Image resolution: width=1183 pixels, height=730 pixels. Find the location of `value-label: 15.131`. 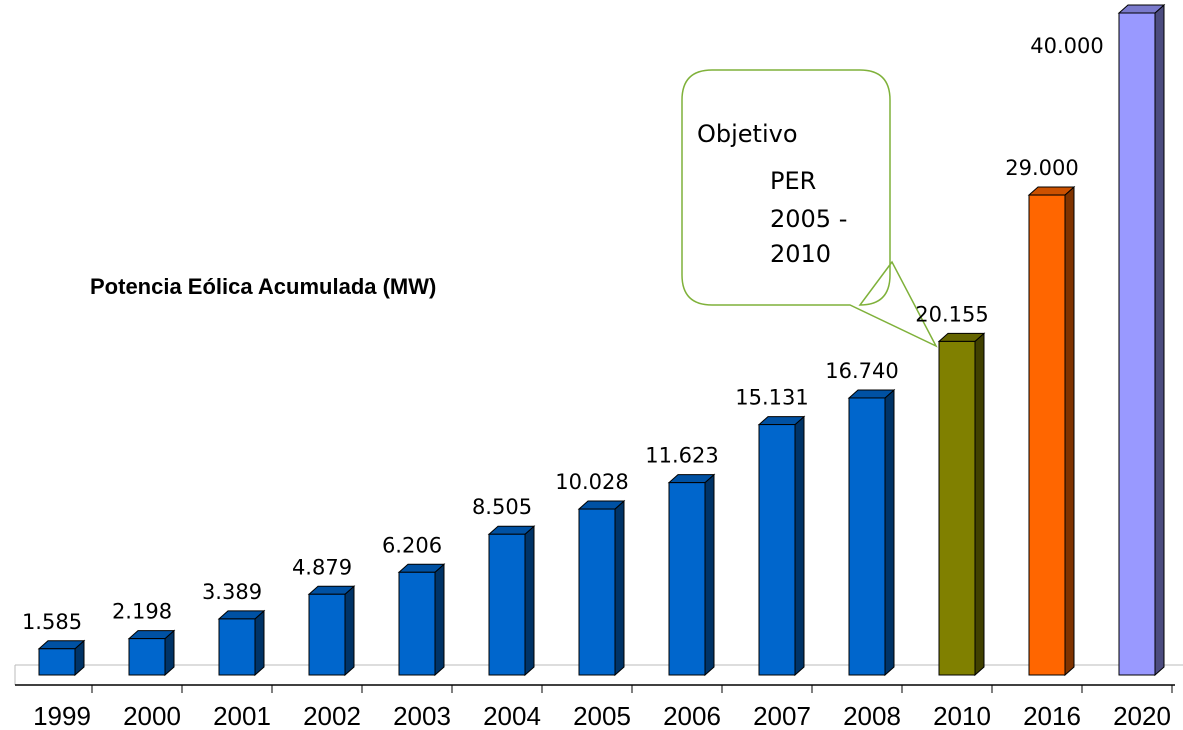

value-label: 15.131 is located at coordinates (771, 398).